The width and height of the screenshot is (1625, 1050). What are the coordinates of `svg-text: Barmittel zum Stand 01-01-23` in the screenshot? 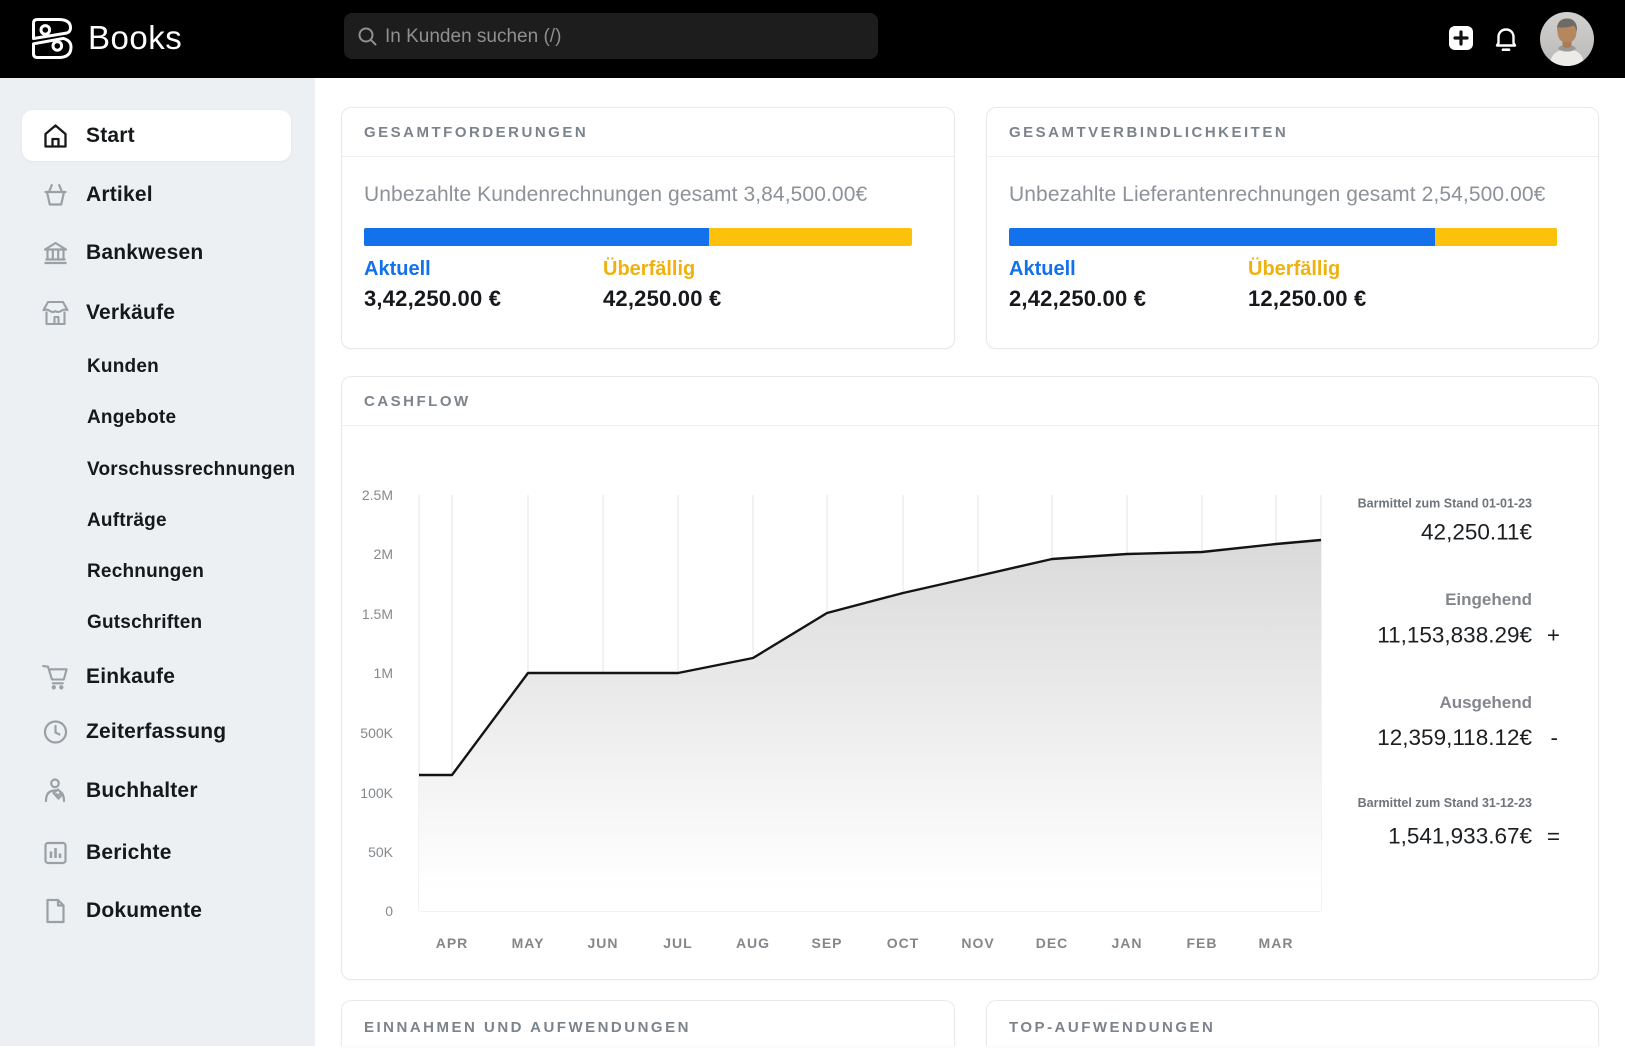 It's located at (1445, 504).